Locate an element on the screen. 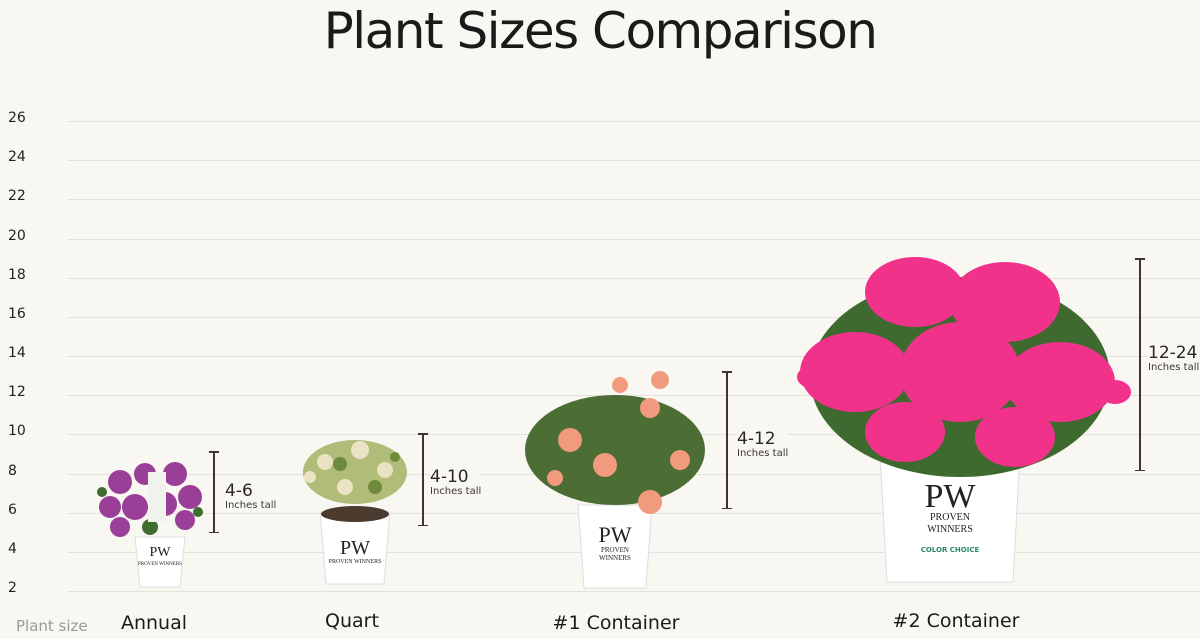 The height and width of the screenshot is (639, 1200). range-label-annual: 4-6 Inches tall is located at coordinates (251, 496).